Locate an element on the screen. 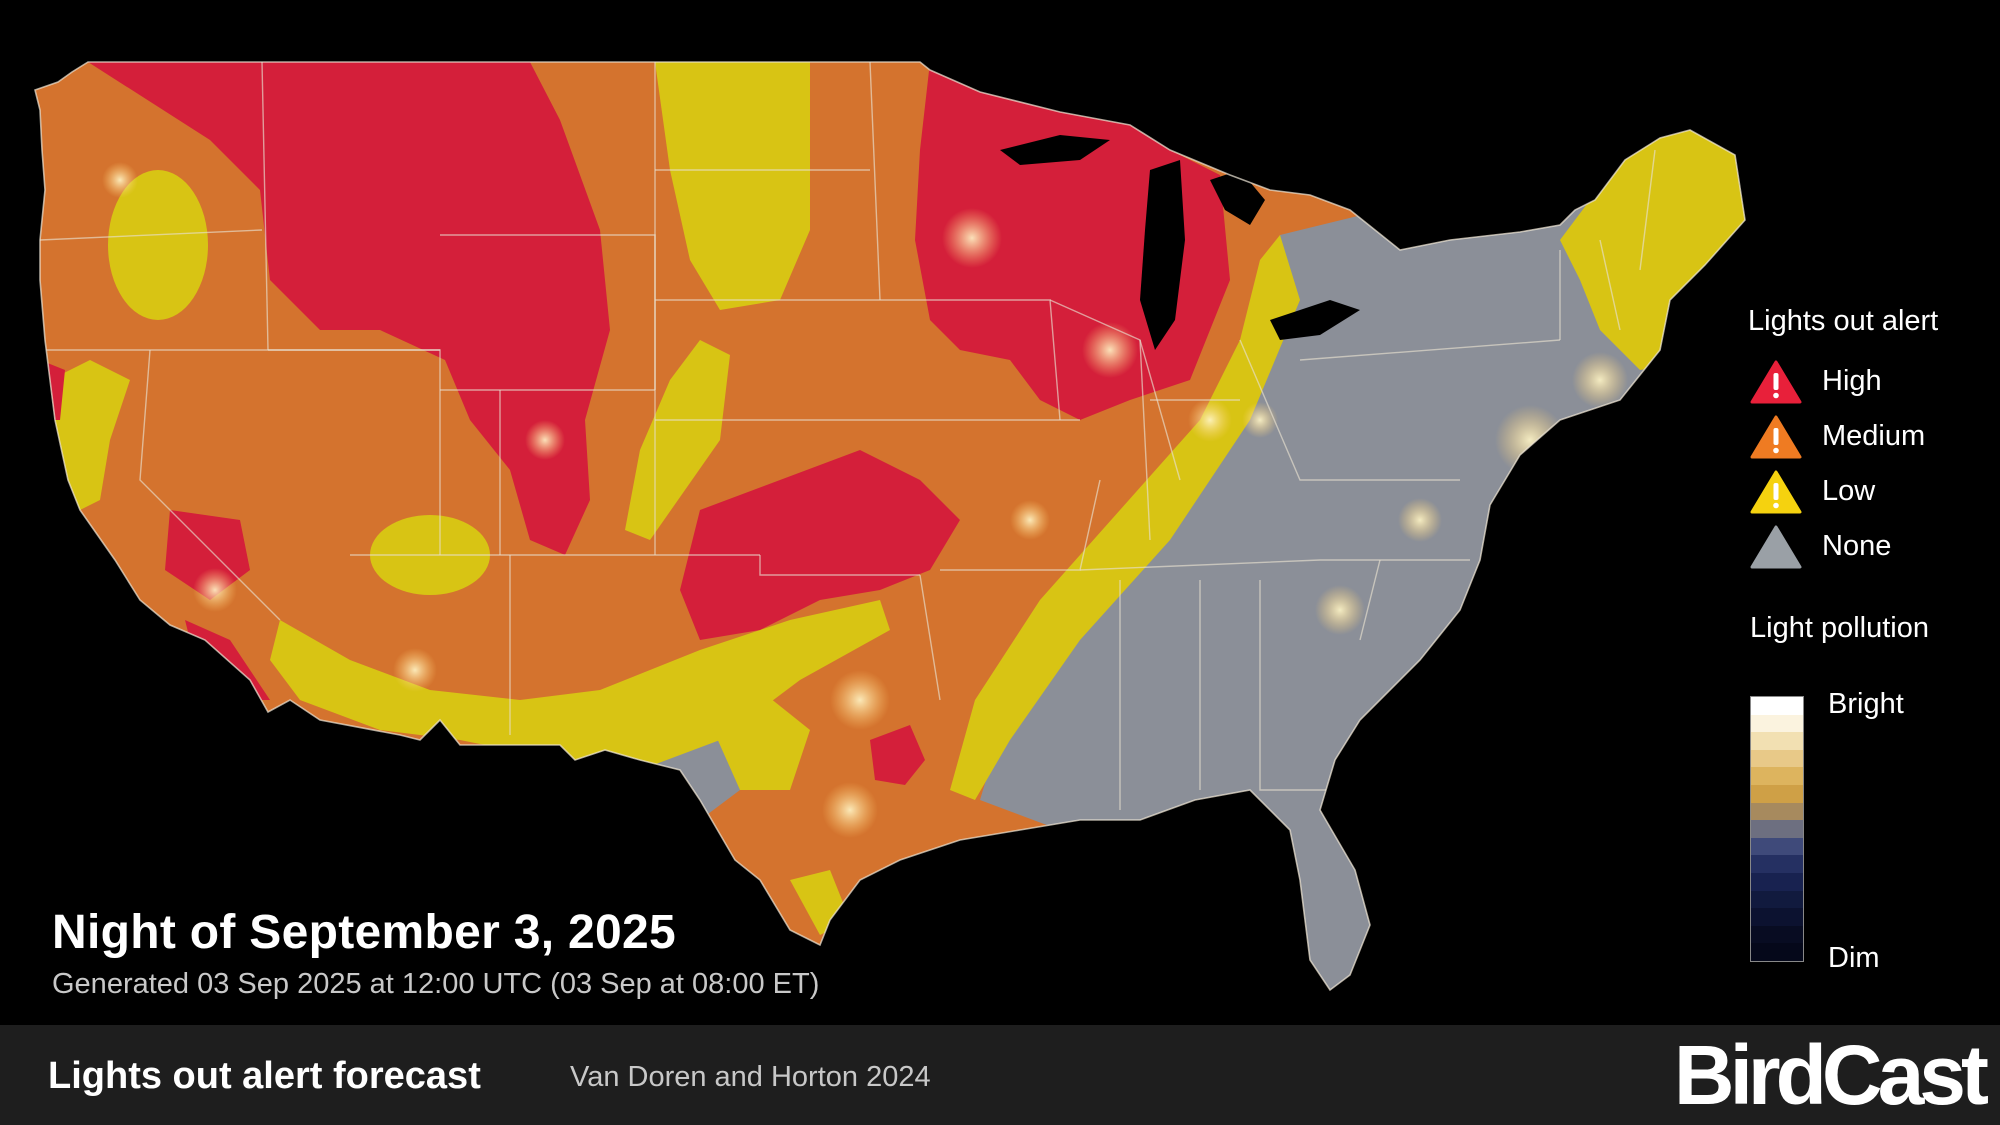 This screenshot has height=1125, width=2000. legend-label-low: Low is located at coordinates (1849, 491).